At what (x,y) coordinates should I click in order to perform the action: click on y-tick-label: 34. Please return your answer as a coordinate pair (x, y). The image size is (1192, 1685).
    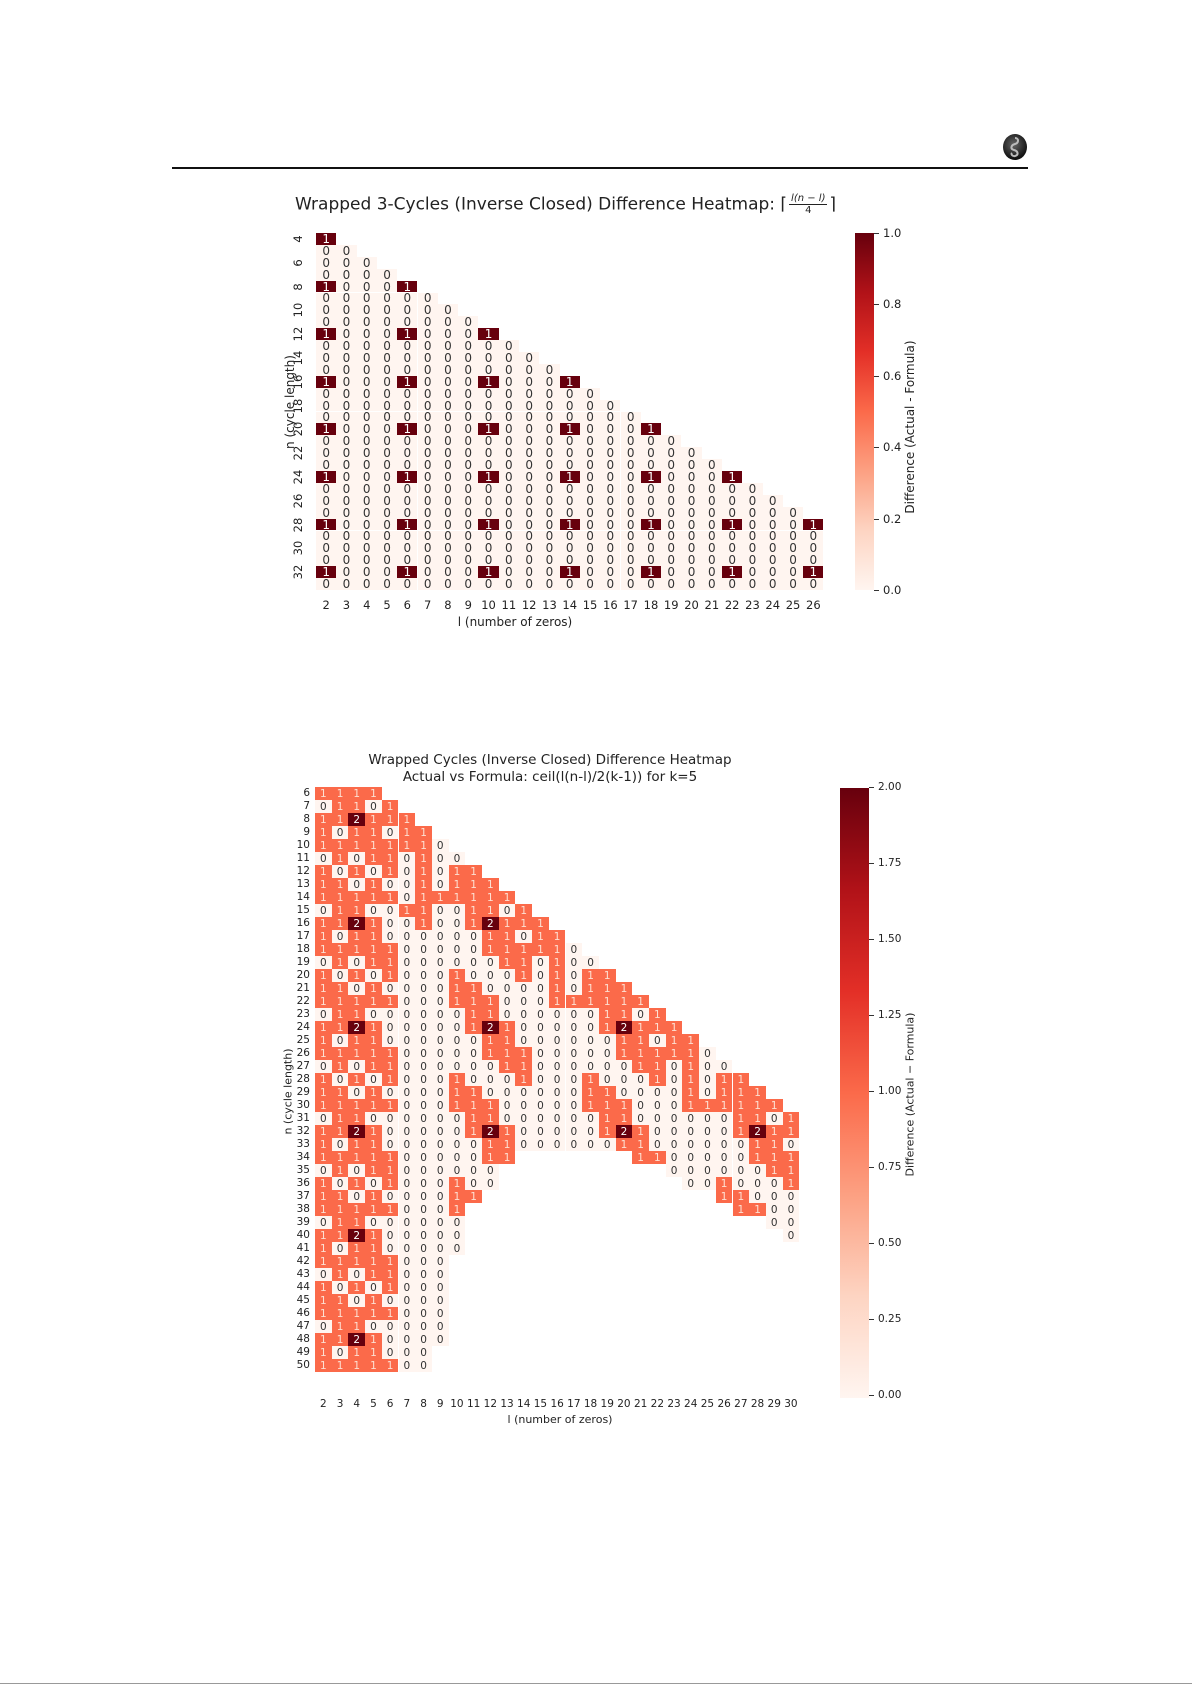
    Looking at the image, I should click on (303, 1157).